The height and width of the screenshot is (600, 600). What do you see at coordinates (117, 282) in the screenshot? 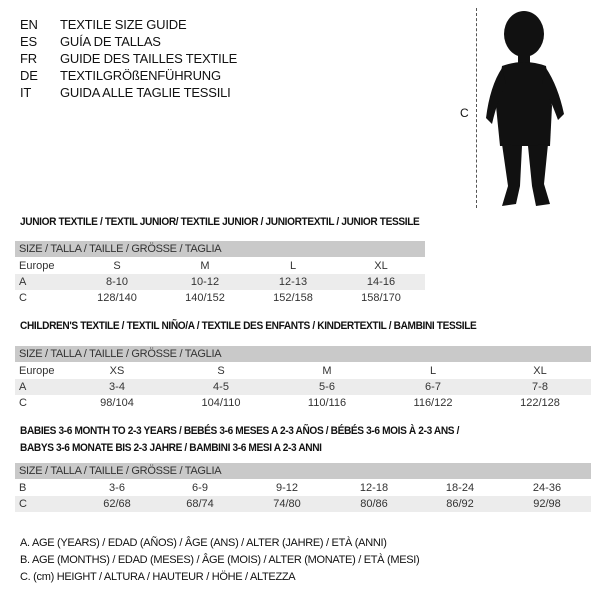
I see `table-cell: 8-10` at bounding box center [117, 282].